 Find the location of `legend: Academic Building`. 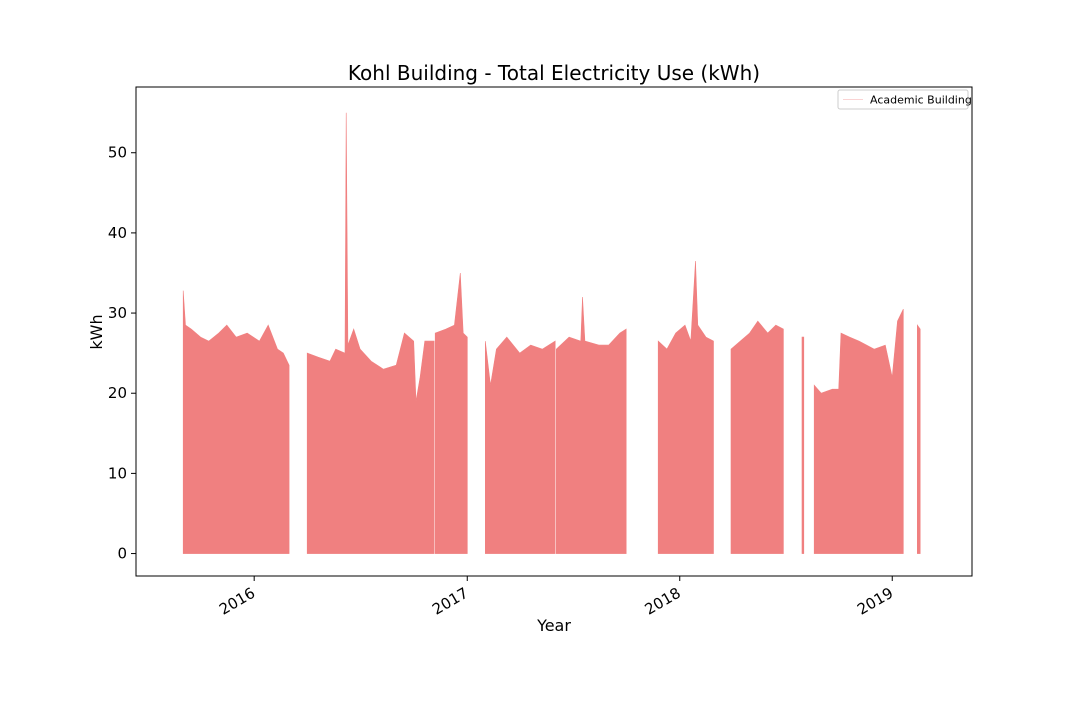

legend: Academic Building is located at coordinates (904, 99).